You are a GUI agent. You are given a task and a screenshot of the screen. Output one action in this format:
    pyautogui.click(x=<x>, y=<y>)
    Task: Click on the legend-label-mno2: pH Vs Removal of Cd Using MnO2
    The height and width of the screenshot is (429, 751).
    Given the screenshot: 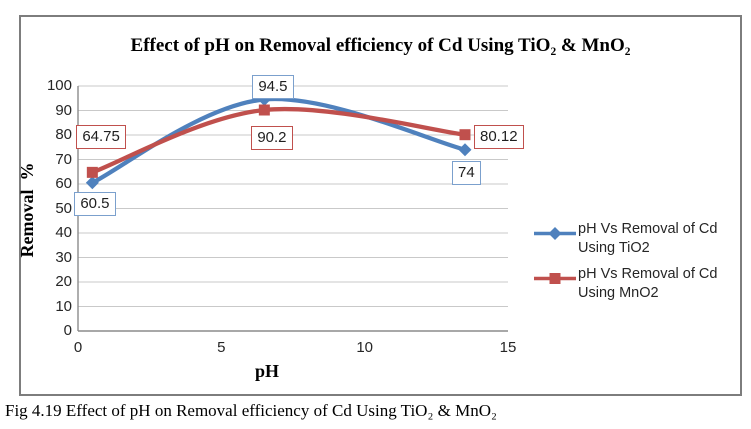 What is the action you would take?
    pyautogui.click(x=648, y=283)
    